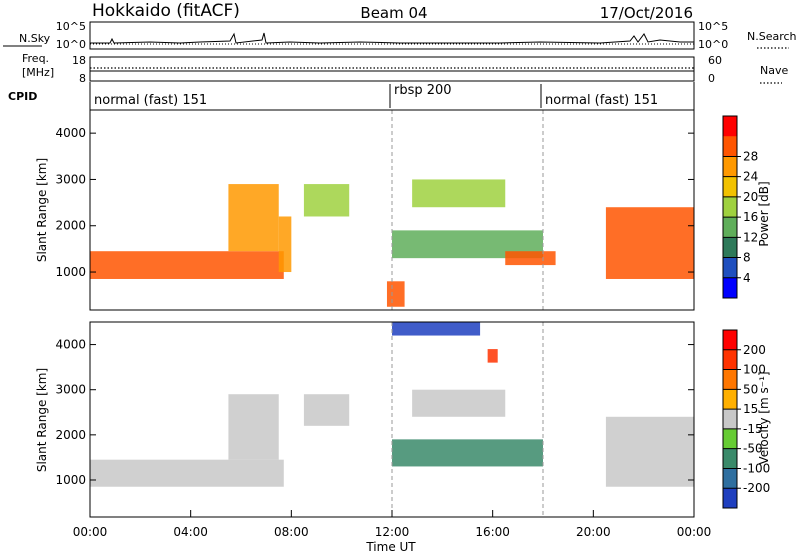 This screenshot has height=554, width=800. I want to click on xtick-label-4: 16:00, so click(492, 532).